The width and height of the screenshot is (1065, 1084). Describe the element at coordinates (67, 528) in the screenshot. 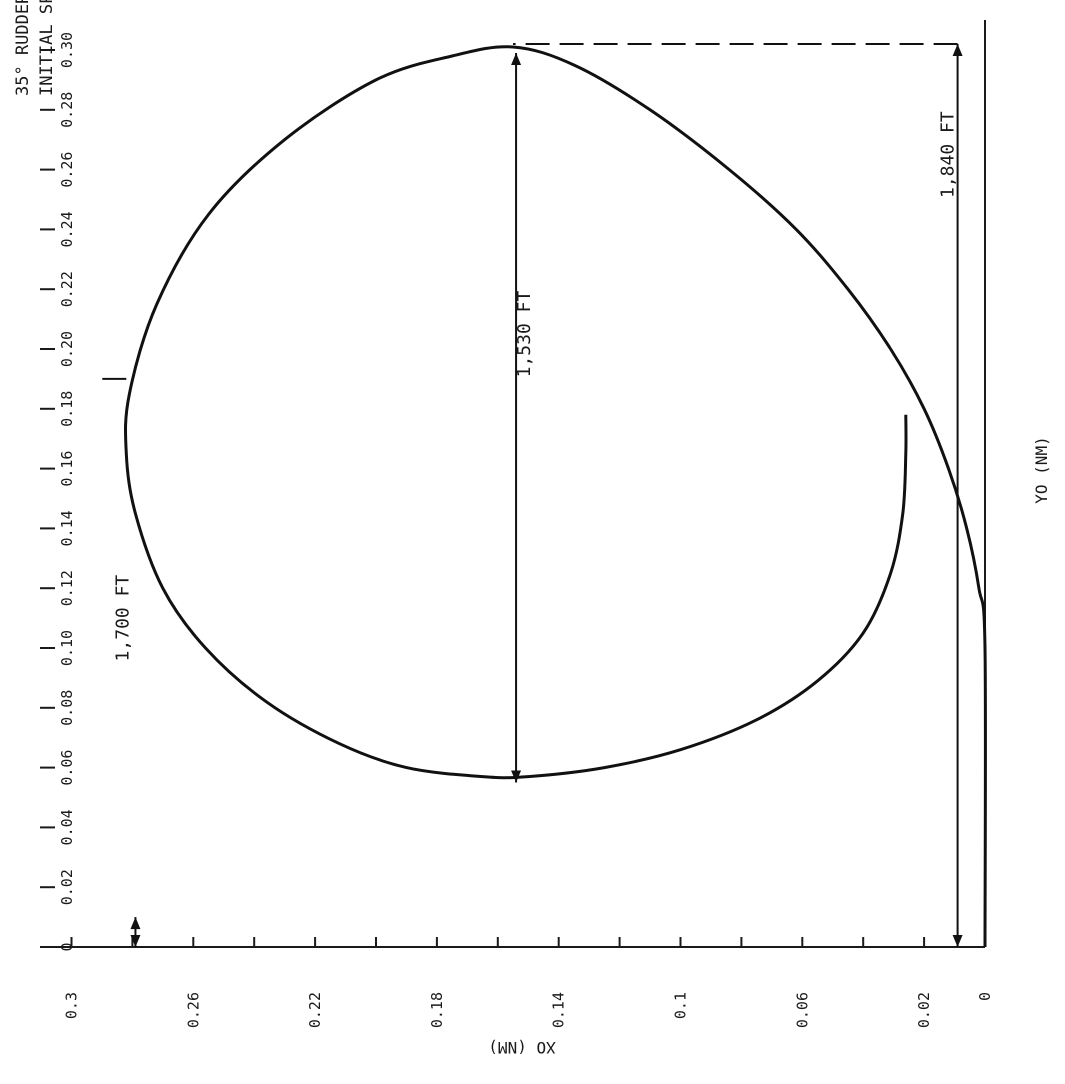

I see `x-tick-label: 0.14` at that location.